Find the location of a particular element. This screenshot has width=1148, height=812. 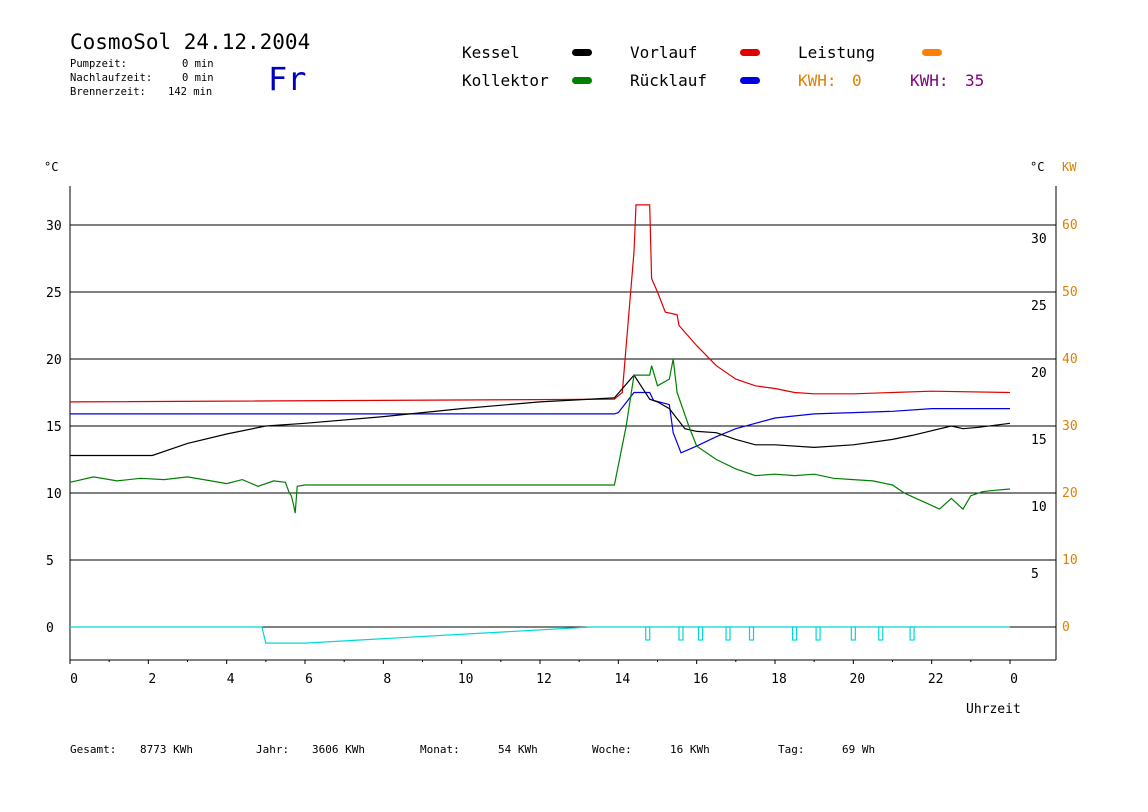

footer-monat-label: Monat: is located at coordinates (440, 749).